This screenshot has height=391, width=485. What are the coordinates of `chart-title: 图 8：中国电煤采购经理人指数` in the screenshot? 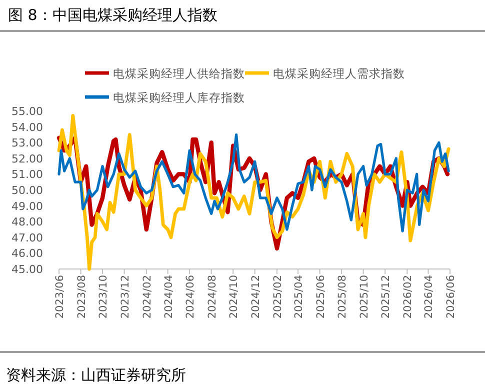 It's located at (113, 15).